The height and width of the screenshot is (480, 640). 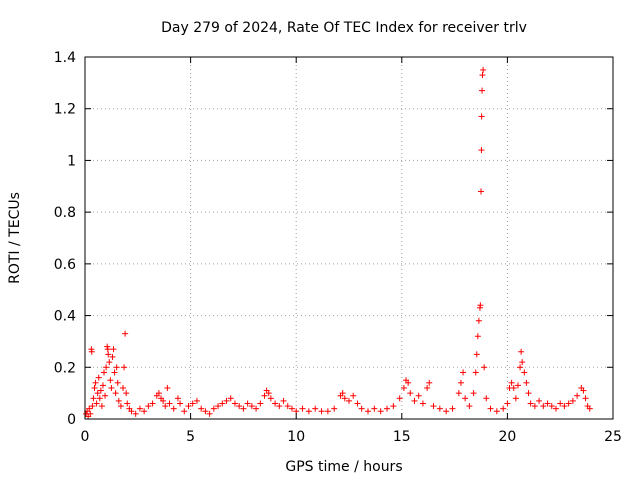 I want to click on y-tick-label: 0.8, so click(x=65, y=213).